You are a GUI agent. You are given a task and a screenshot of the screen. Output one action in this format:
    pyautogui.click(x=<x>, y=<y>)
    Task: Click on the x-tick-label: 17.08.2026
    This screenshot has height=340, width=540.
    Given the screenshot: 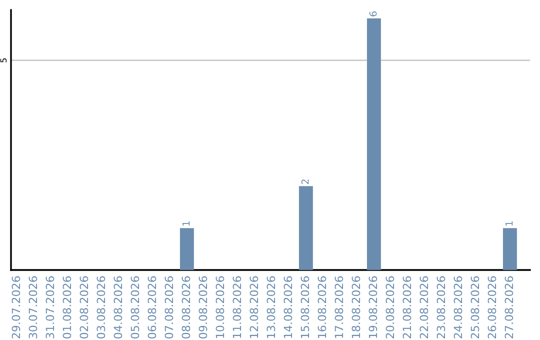 What is the action you would take?
    pyautogui.click(x=339, y=307)
    